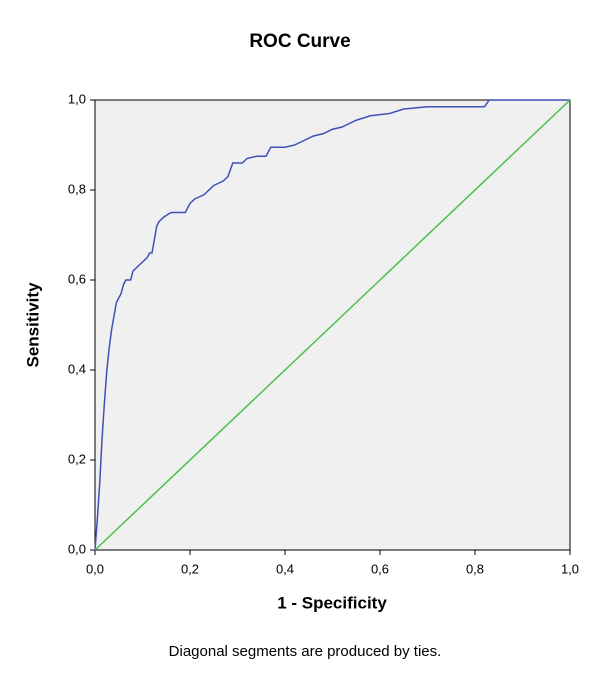 The image size is (600, 677). I want to click on footnote: Diagonal segments are produced by ties., so click(305, 651).